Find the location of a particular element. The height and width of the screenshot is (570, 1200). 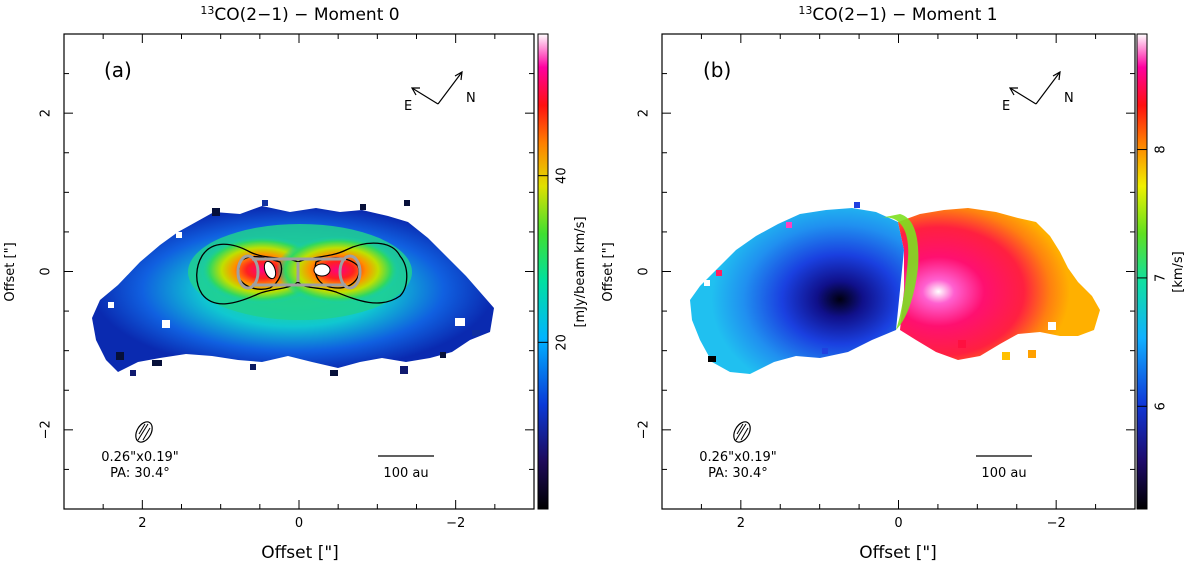

panel-b-xlabel: Offset ["] is located at coordinates (898, 553).